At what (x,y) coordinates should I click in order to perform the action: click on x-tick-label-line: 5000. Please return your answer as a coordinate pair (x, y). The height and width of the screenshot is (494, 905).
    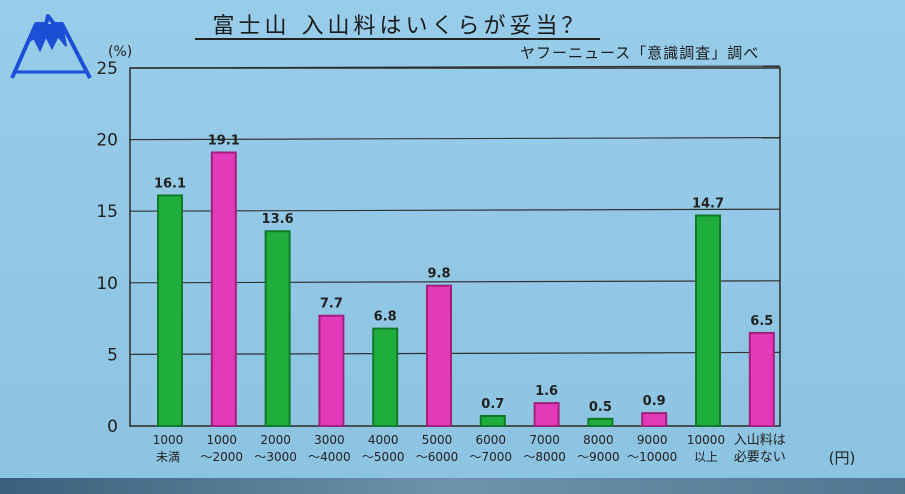
    Looking at the image, I should click on (437, 440).